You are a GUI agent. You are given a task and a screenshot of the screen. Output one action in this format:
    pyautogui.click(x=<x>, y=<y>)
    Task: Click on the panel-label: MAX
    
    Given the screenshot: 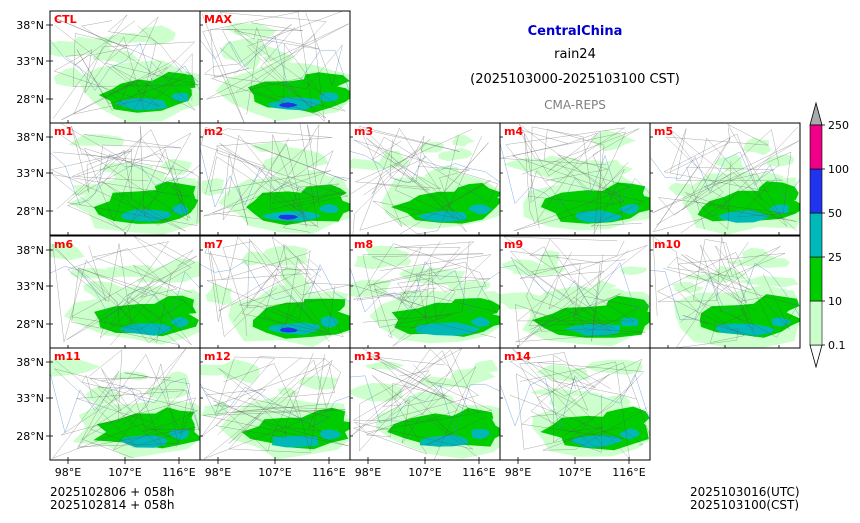 What is the action you would take?
    pyautogui.click(x=218, y=19)
    